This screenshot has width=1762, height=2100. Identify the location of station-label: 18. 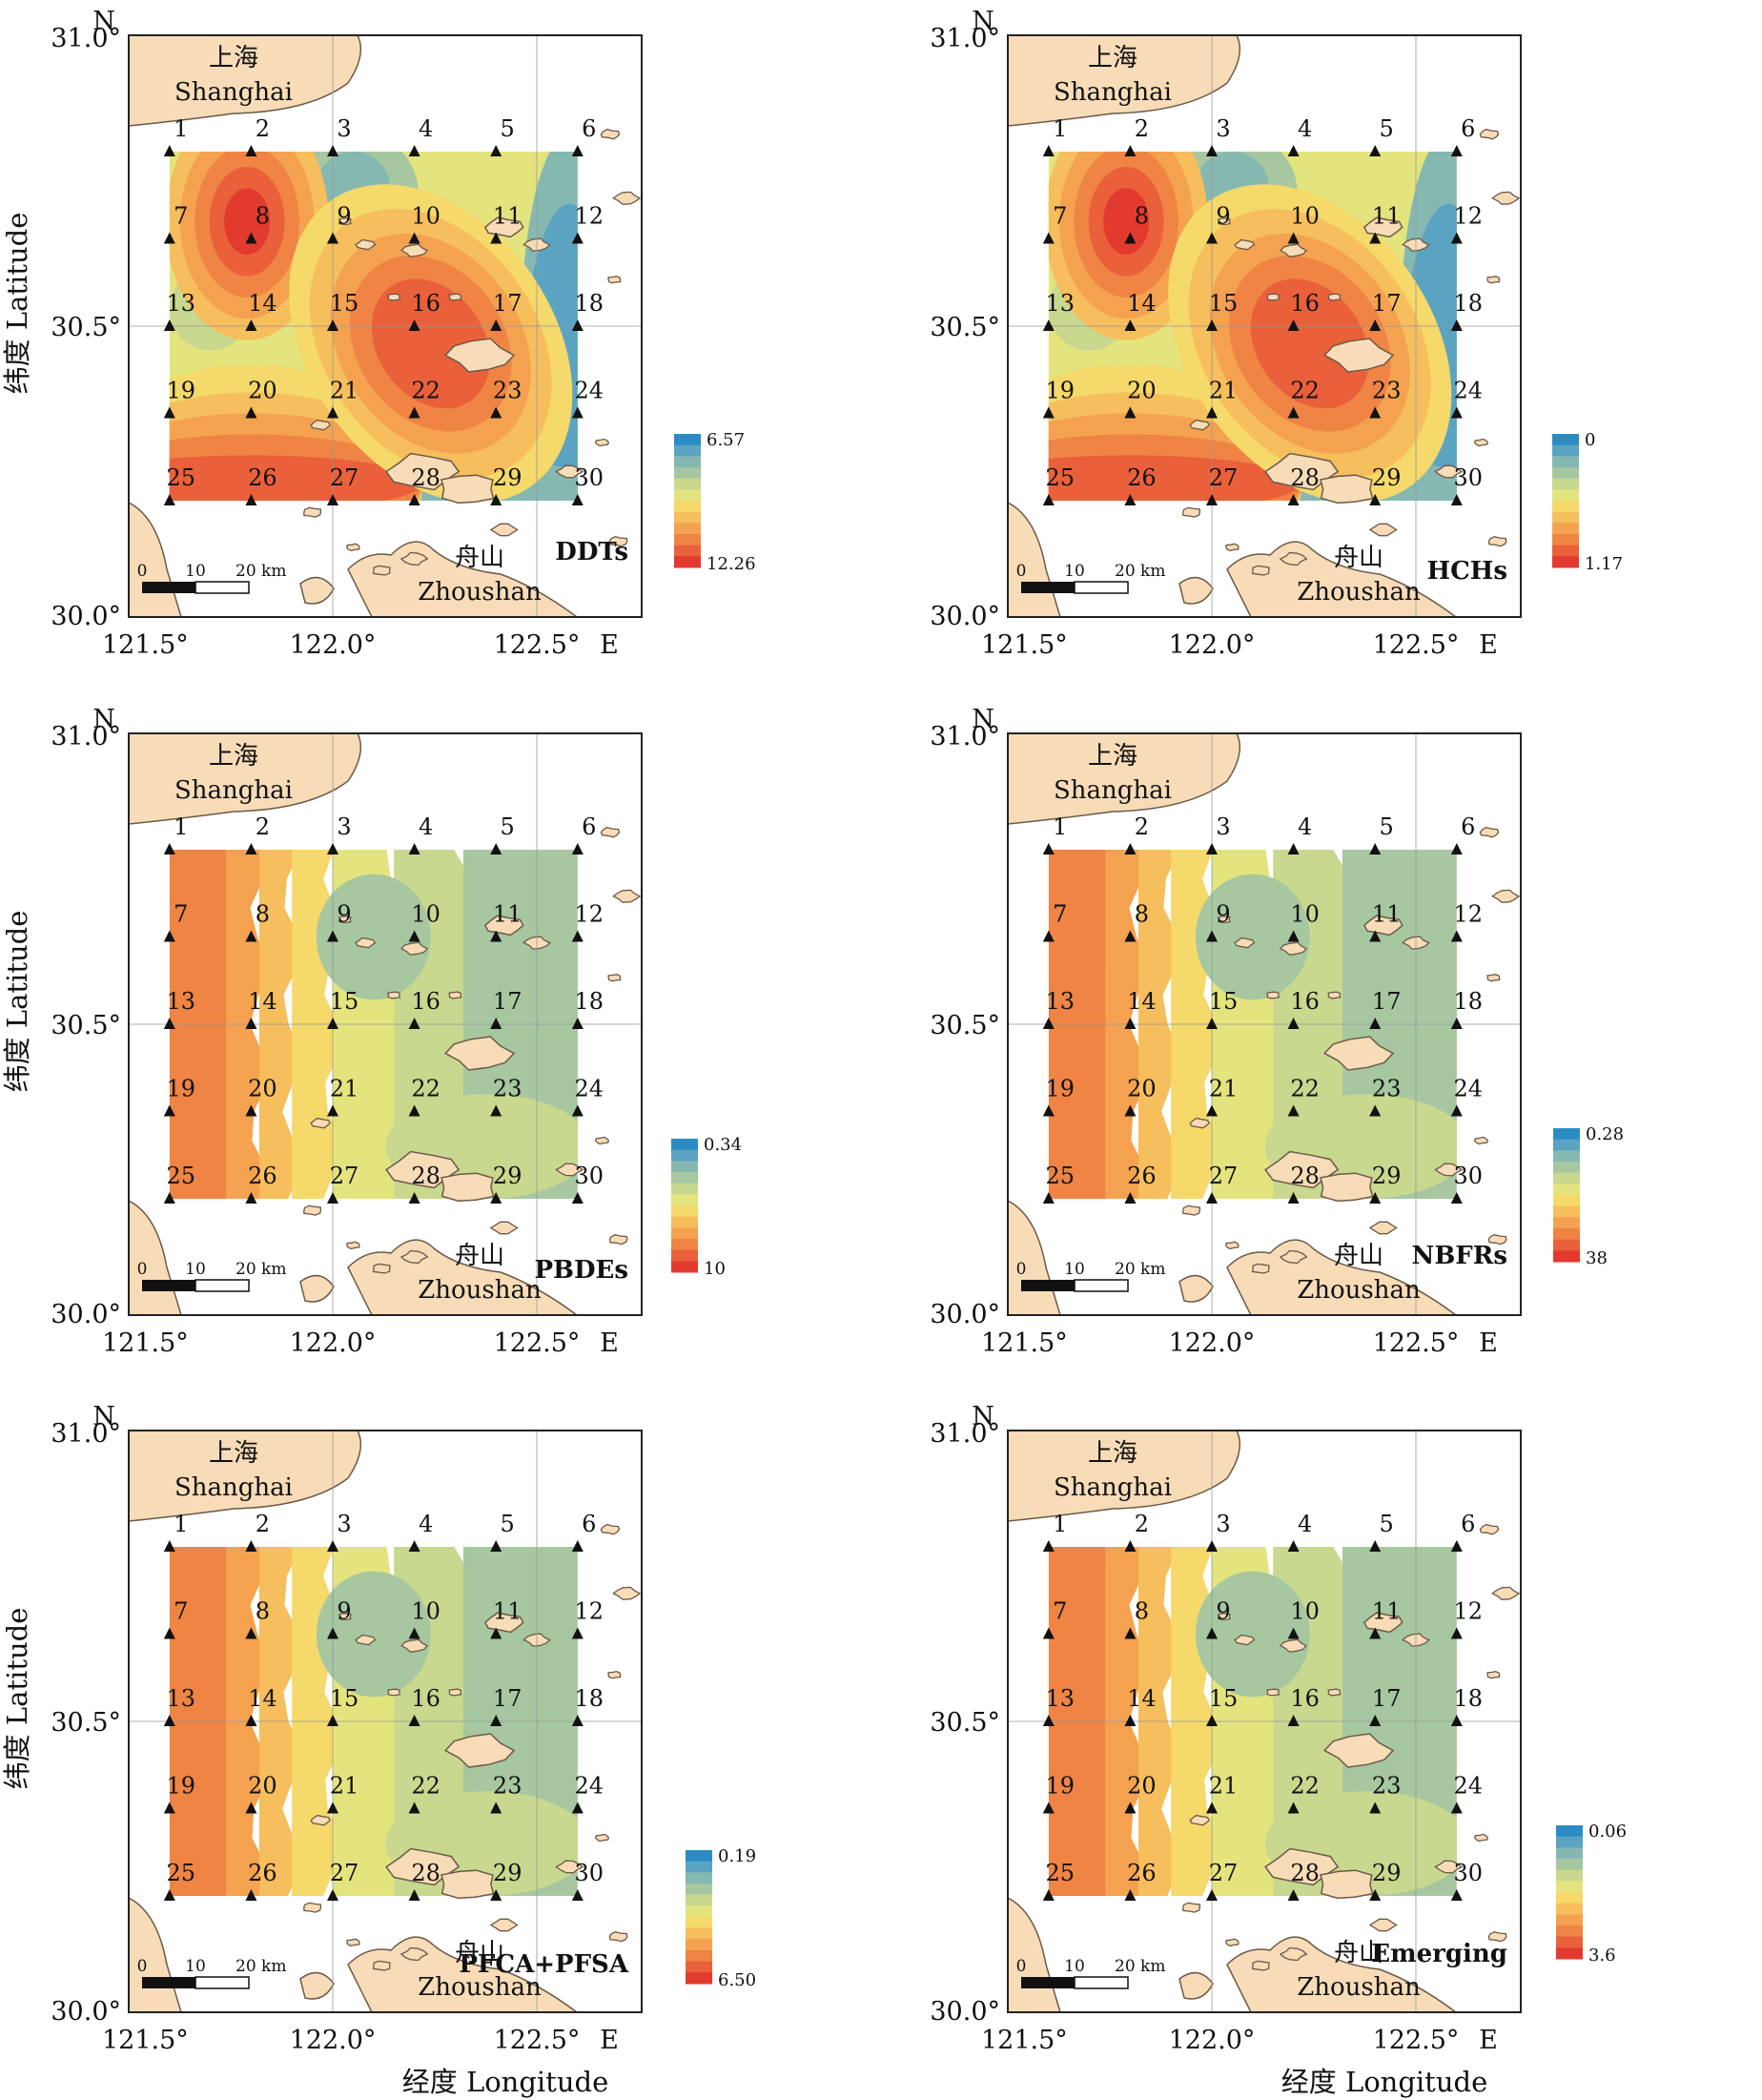
(589, 303).